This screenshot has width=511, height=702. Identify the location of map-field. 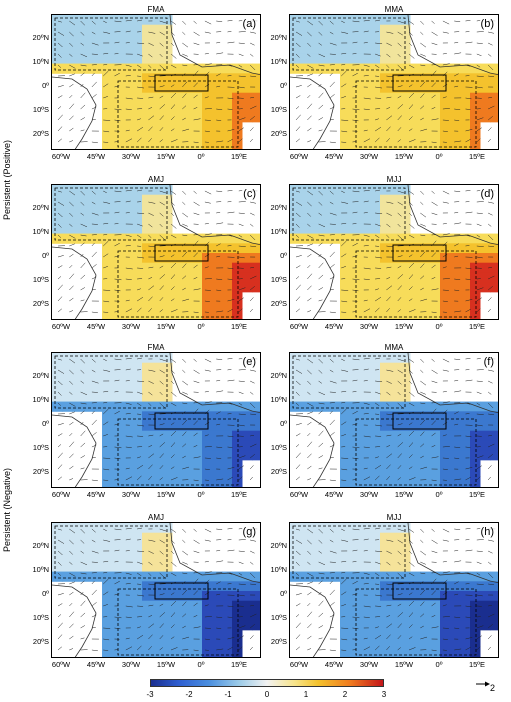
(156, 82).